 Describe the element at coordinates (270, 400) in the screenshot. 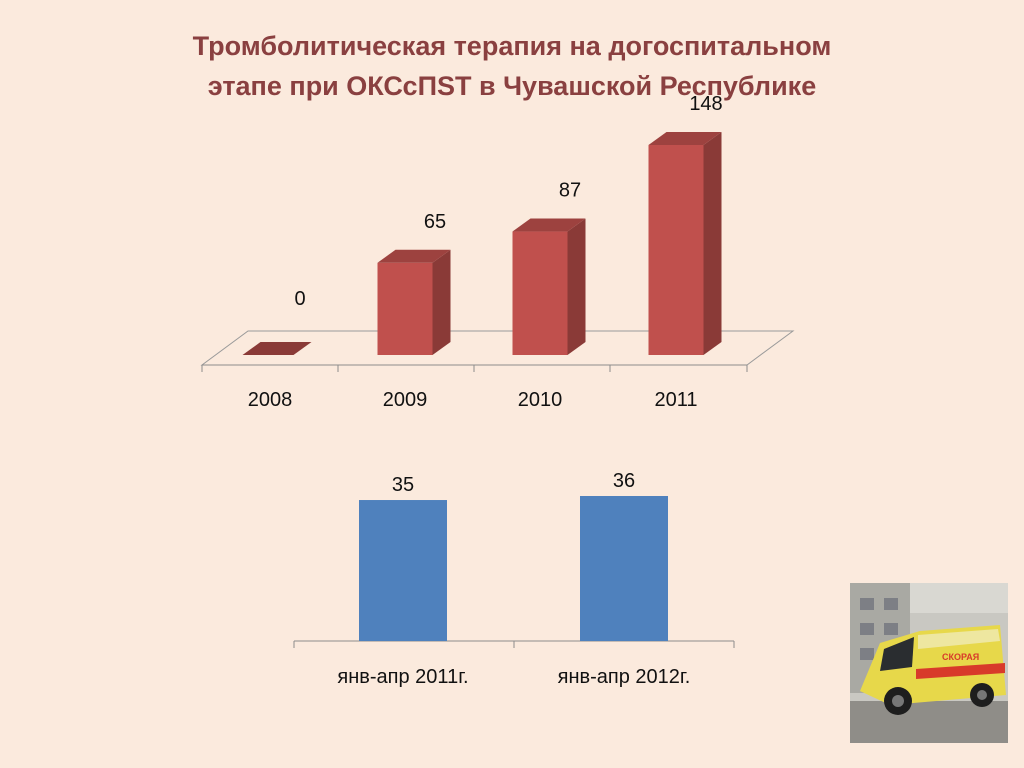

I see `x-tick-label-2008: 2008` at that location.